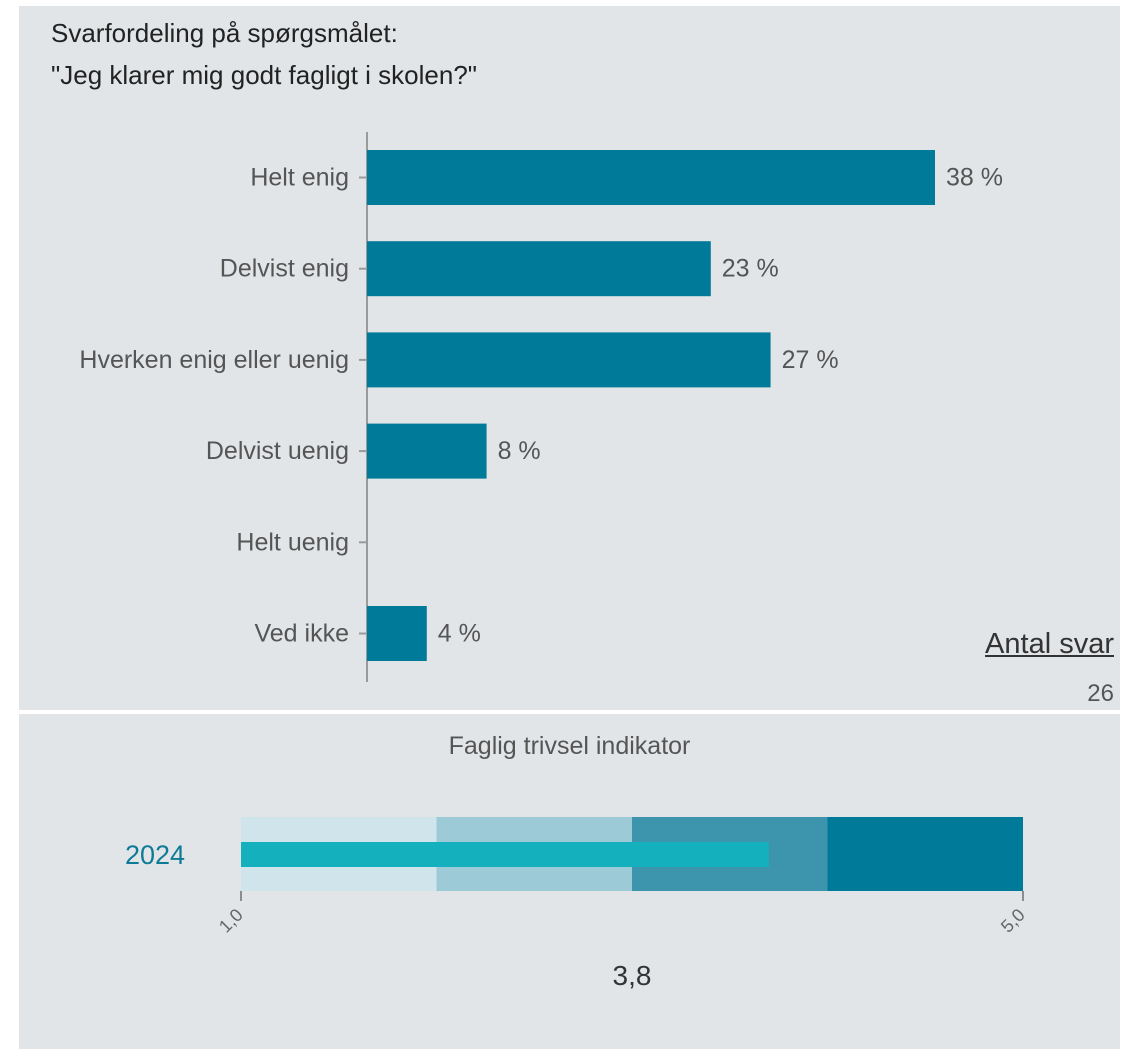 The height and width of the screenshot is (1049, 1121). I want to click on value-label-delvist-enig: 23 %, so click(750, 269).